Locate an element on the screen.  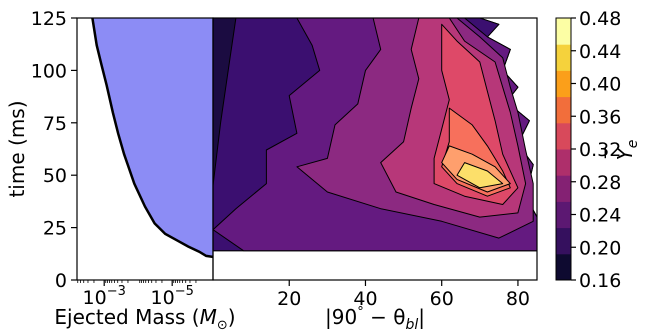
colorbar-ticks: 0.16 0.20 0.24 0.28 0.32 0.36 0.40 0.44 0.48 is located at coordinates (596, 150).